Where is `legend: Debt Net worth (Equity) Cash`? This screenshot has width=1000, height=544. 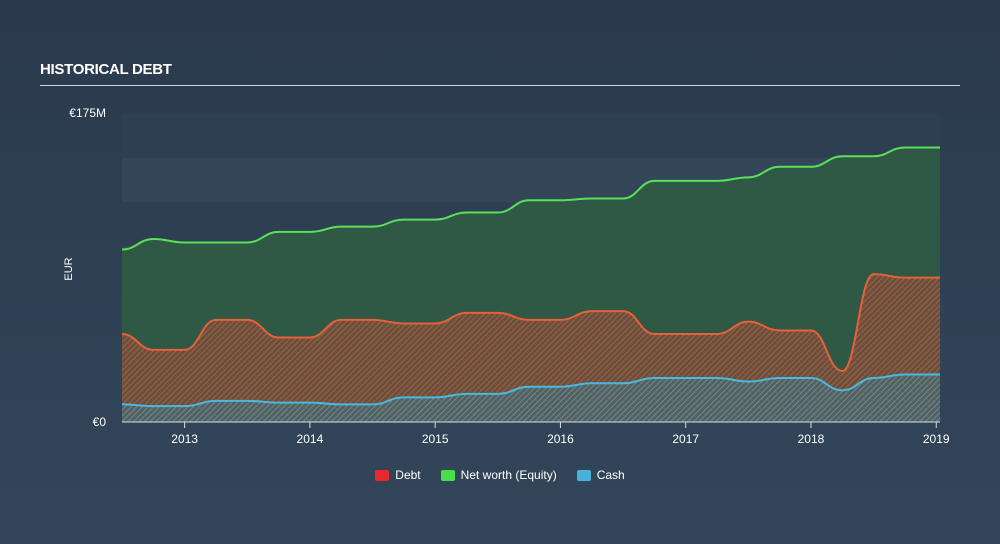
legend: Debt Net worth (Equity) Cash is located at coordinates (500, 475).